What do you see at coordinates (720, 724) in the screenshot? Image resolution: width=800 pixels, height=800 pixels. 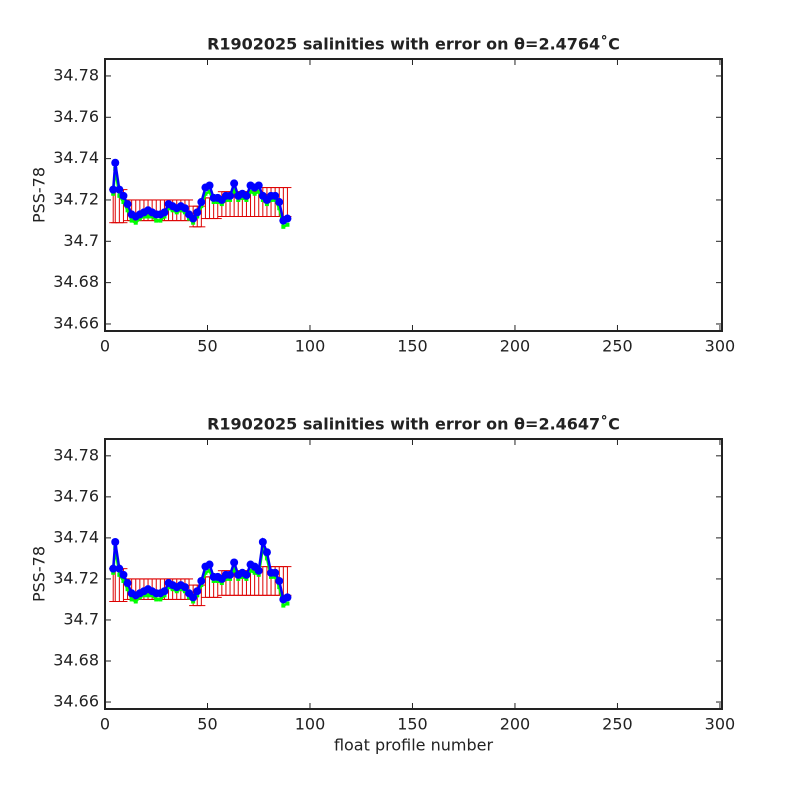 I see `x-tick-label: 300` at bounding box center [720, 724].